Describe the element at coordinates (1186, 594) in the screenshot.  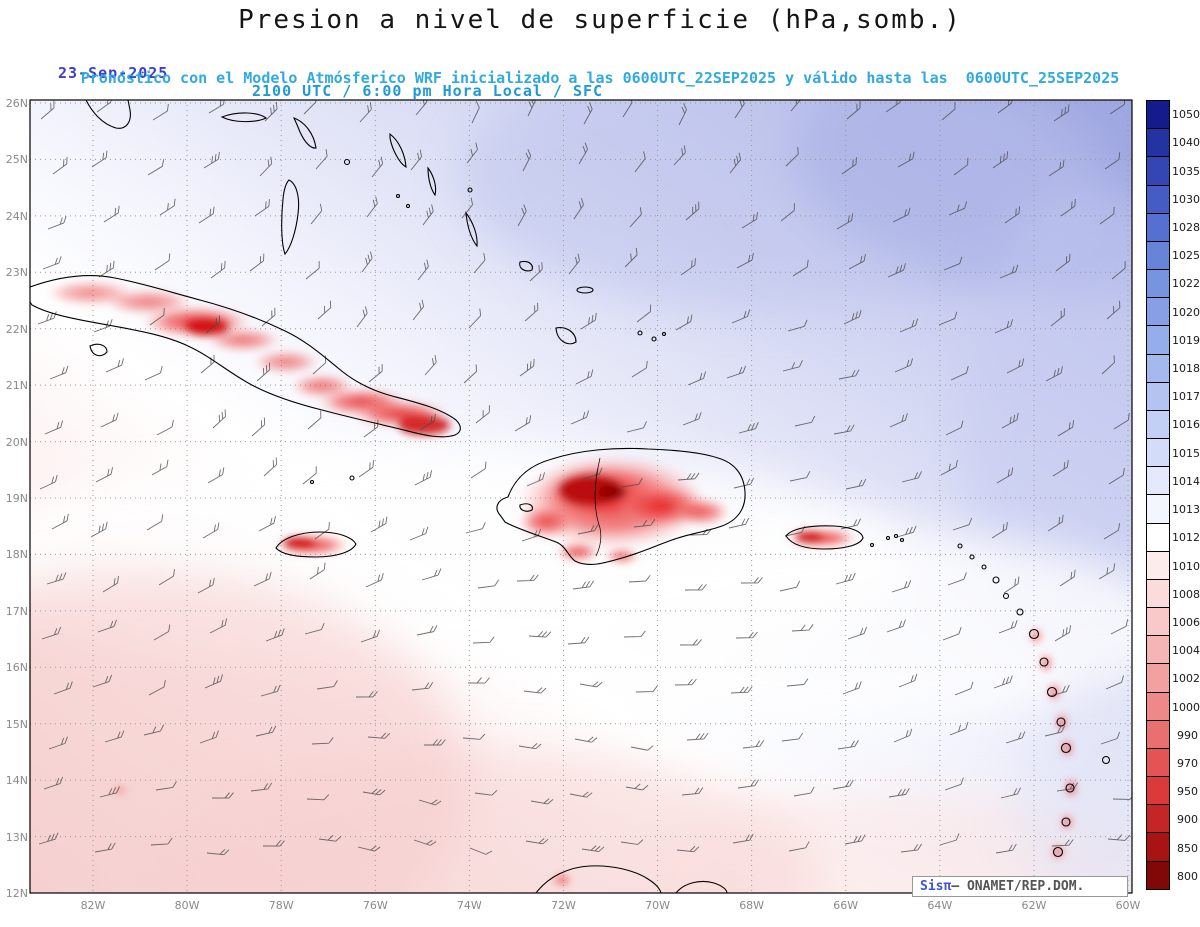
I see `colorbar-value: 1008` at that location.